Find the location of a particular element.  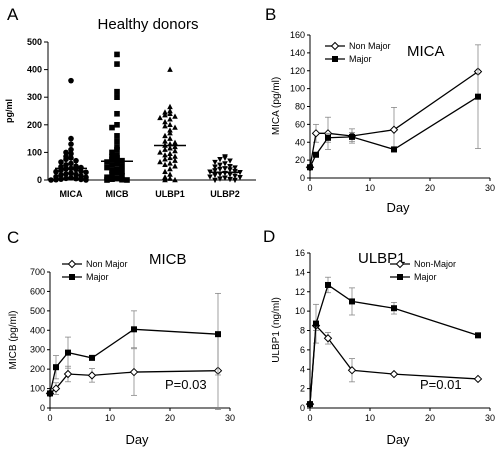

panel-d-y-tick-label: 12 is located at coordinates (300, 292).